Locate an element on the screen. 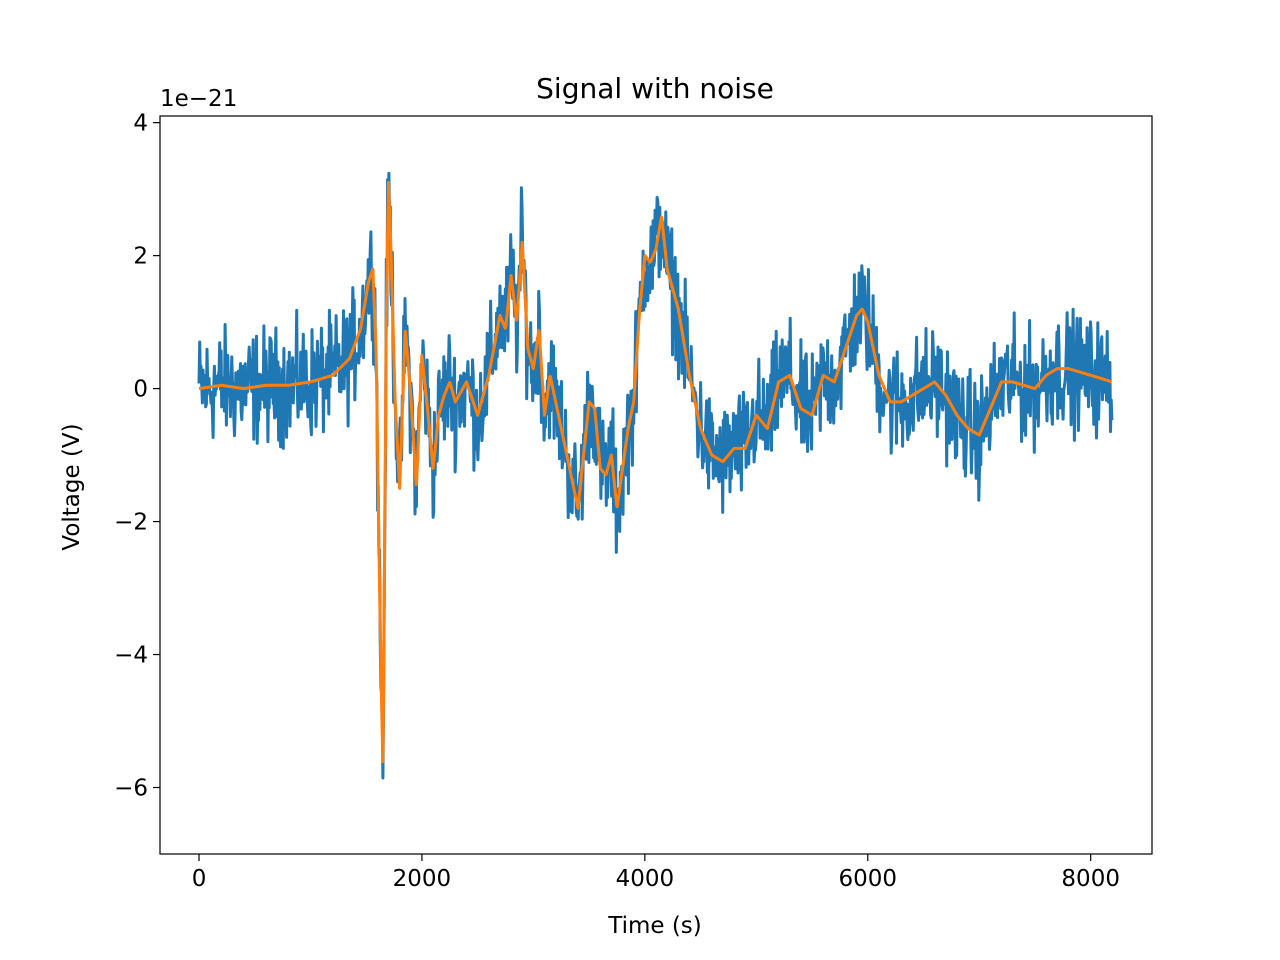 The width and height of the screenshot is (1280, 960). x-tick-label: 4000 is located at coordinates (645, 879).